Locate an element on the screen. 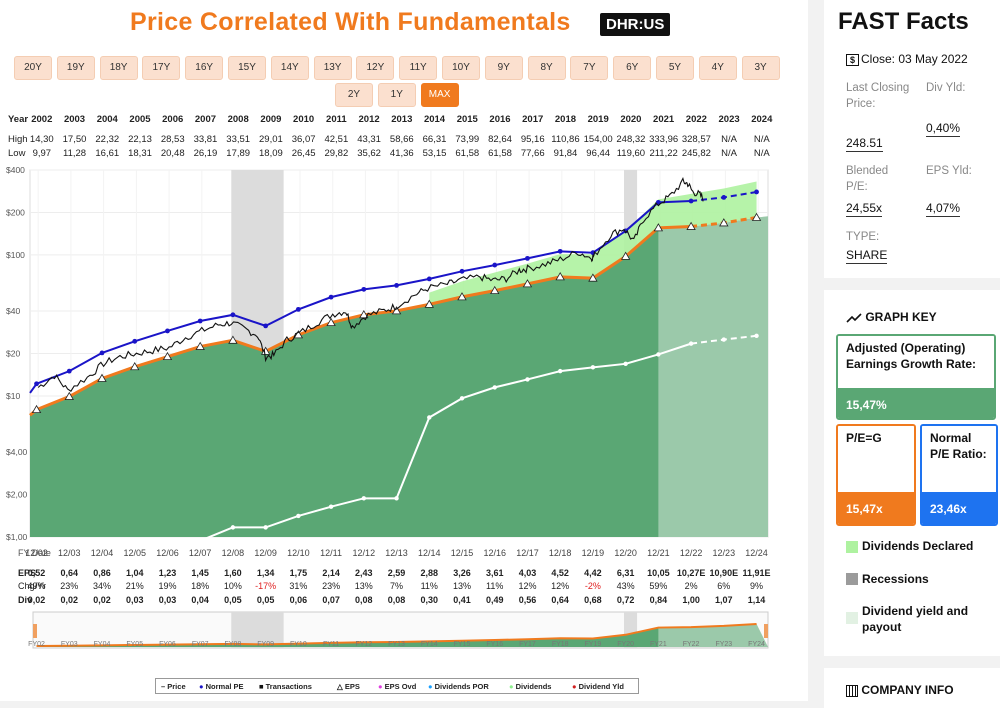 Image resolution: width=1000 pixels, height=708 pixels. legend-item: – Price is located at coordinates (173, 686).